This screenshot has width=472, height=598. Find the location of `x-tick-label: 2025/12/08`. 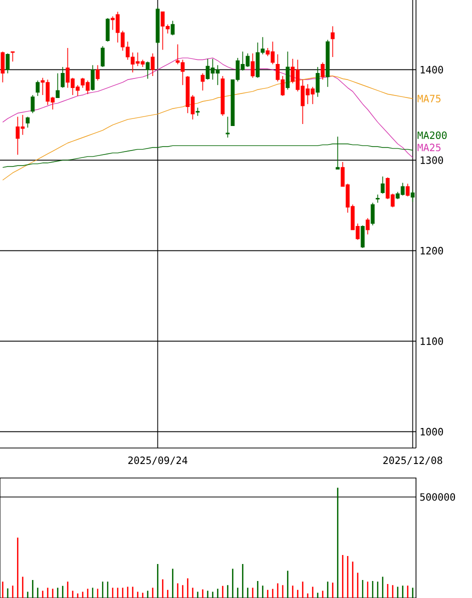

x-tick-label: 2025/12/08 is located at coordinates (412, 460).